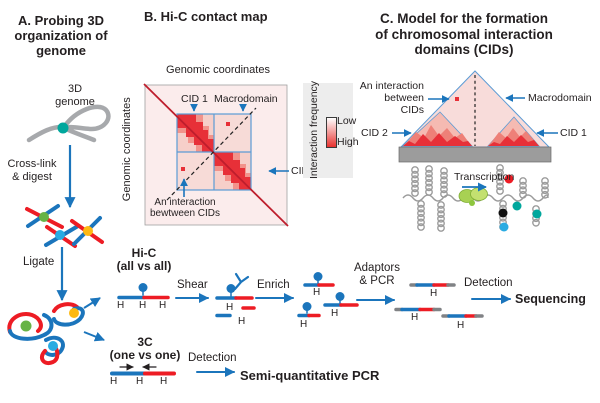 This screenshot has height=403, width=600. I want to click on dna-supercoils, so click(475, 198).